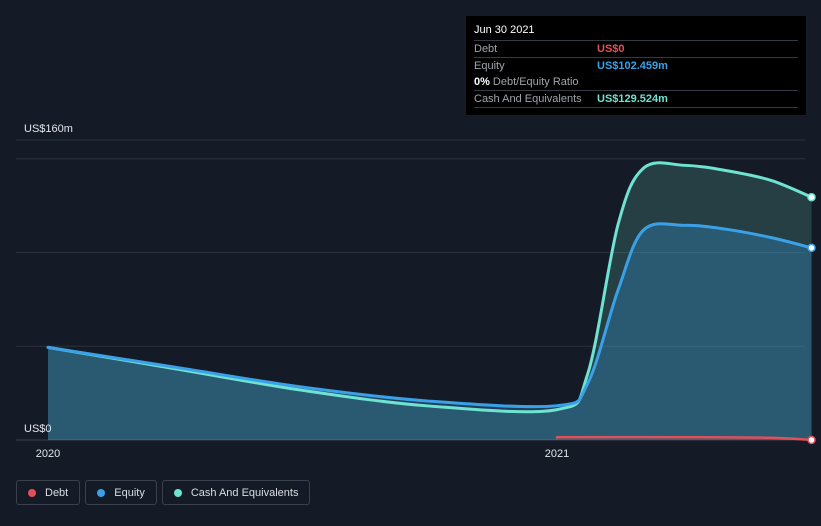 The image size is (821, 526). Describe the element at coordinates (482, 82) in the screenshot. I see `tooltip-ratio-value: 0%` at that location.